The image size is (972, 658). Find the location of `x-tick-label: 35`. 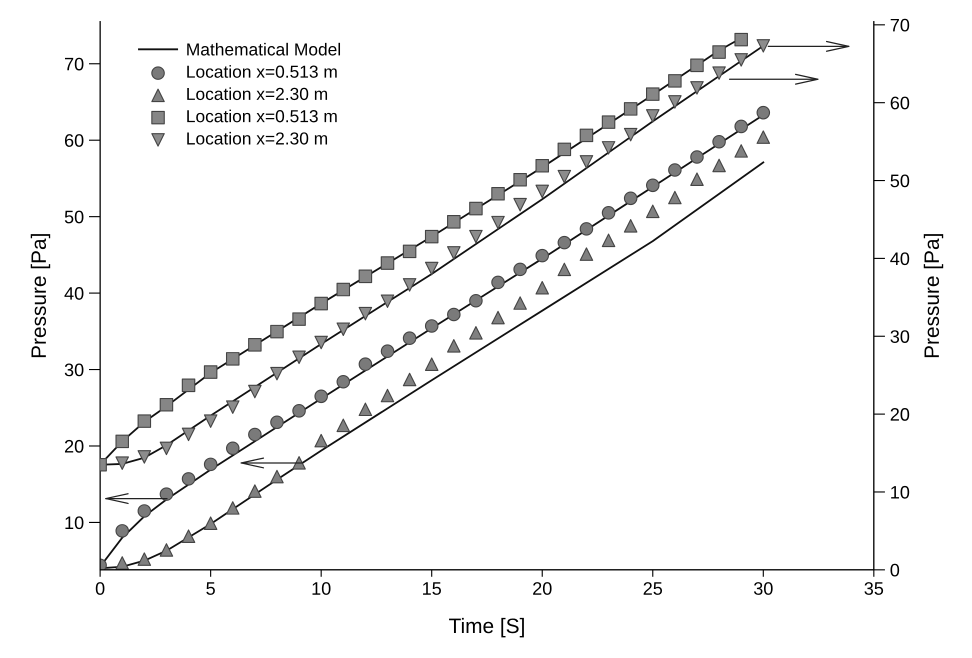

x-tick-label: 35 is located at coordinates (874, 588).